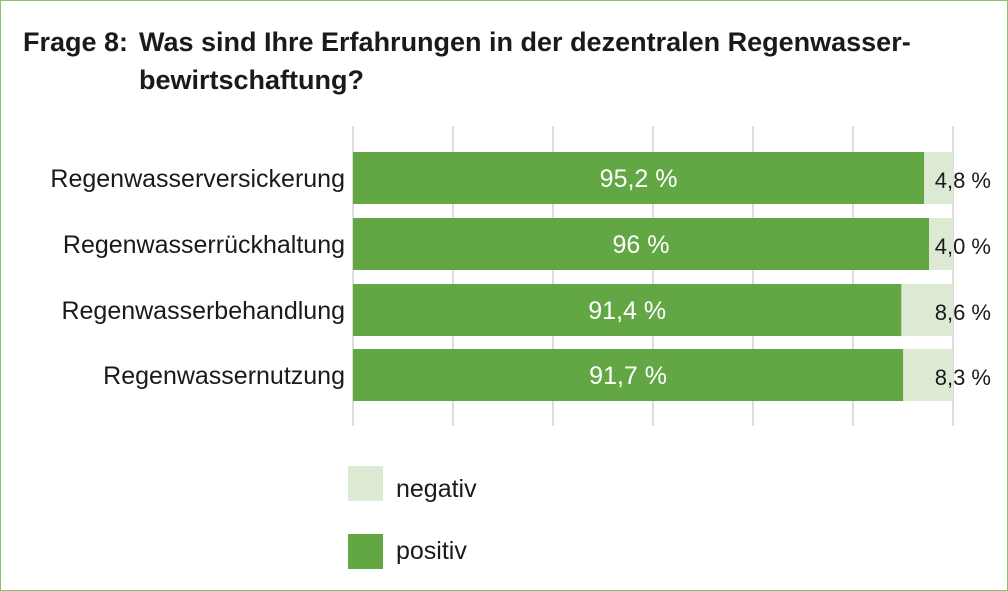 The image size is (1008, 591). I want to click on data-label-positive: 91,4 %, so click(627, 311).